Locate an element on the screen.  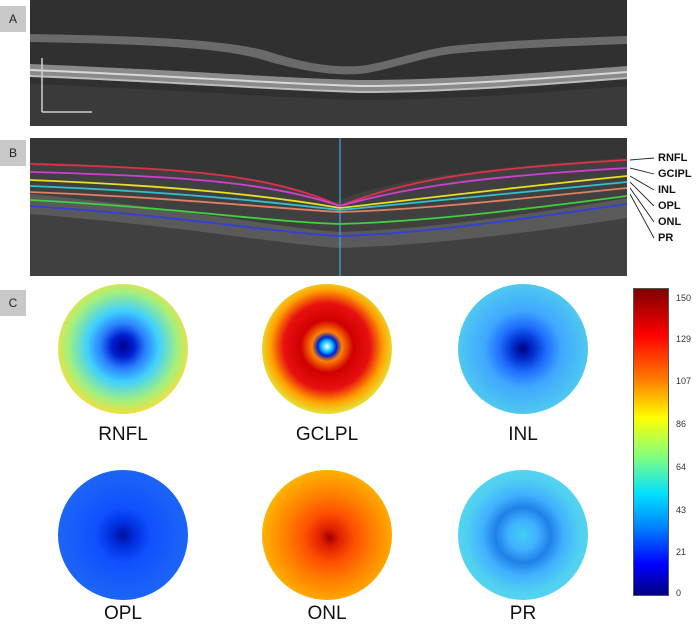
legend-opl: OPL is located at coordinates (669, 206).